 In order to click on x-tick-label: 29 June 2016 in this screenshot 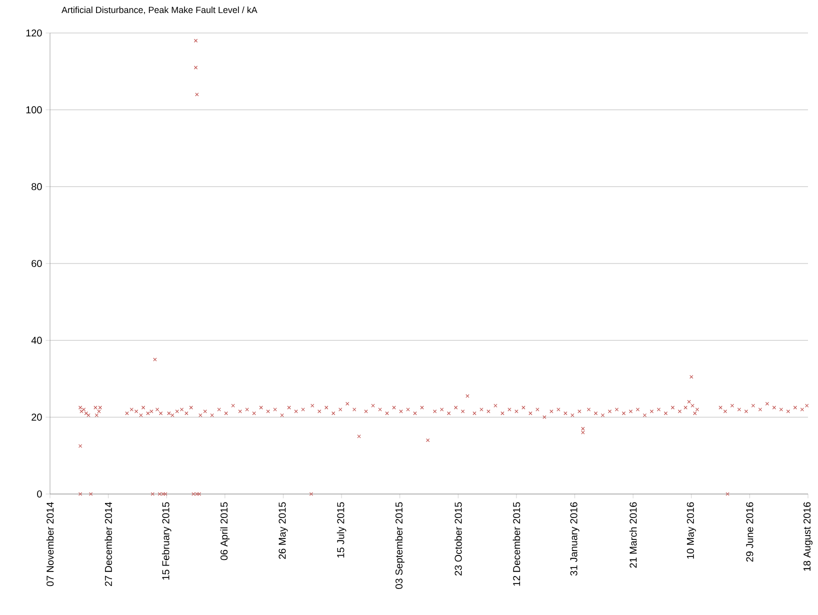, I will do `click(750, 532)`.